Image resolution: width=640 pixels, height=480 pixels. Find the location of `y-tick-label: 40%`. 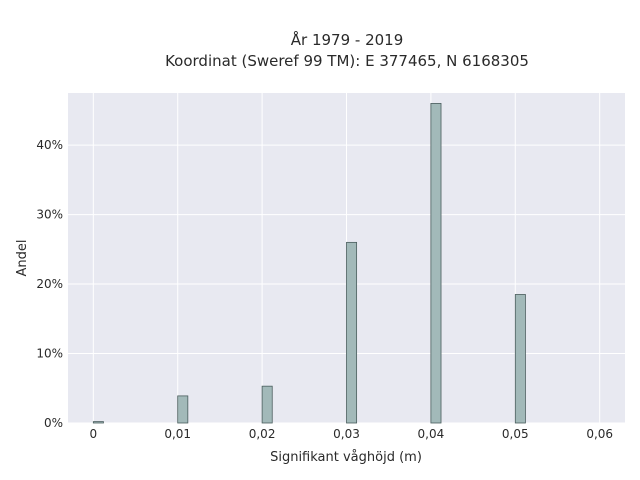

y-tick-label: 40% is located at coordinates (49, 145).